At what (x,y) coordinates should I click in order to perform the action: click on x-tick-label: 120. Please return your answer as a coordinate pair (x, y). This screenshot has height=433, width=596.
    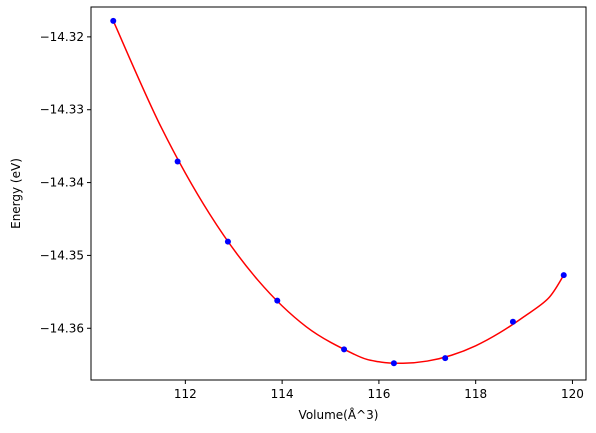
    Looking at the image, I should click on (572, 394).